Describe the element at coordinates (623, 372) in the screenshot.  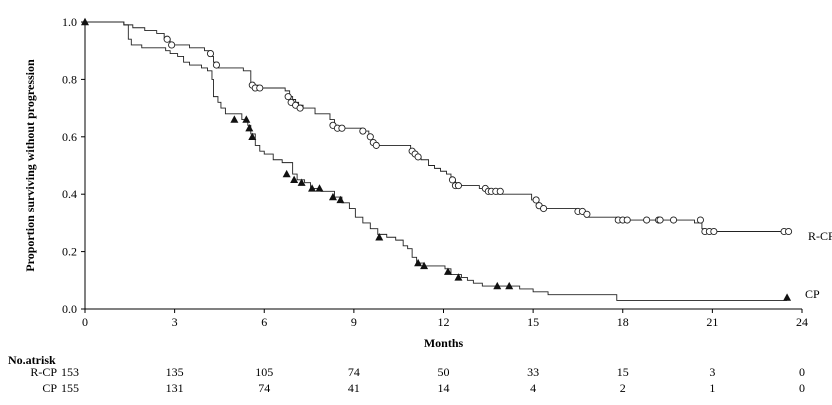
I see `risk-count: 15` at that location.